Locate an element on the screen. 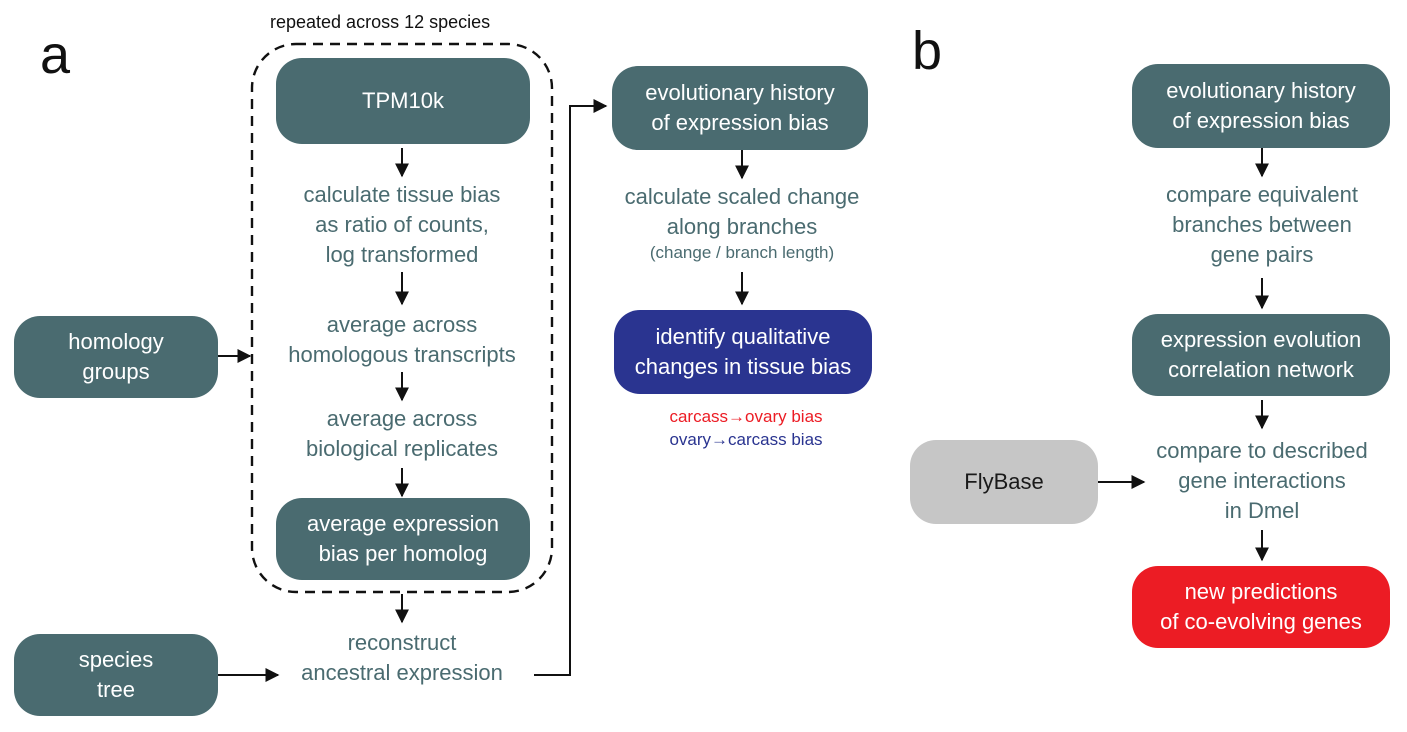 This screenshot has width=1407, height=732. predictions-box-line-1: new predictions is located at coordinates (1261, 591).